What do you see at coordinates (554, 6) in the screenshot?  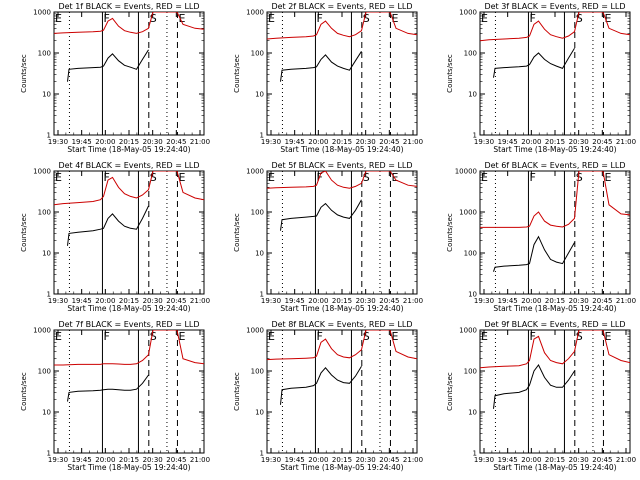 I see `chart-title: Det 3f BLACK = Events, RED = LLD` at bounding box center [554, 6].